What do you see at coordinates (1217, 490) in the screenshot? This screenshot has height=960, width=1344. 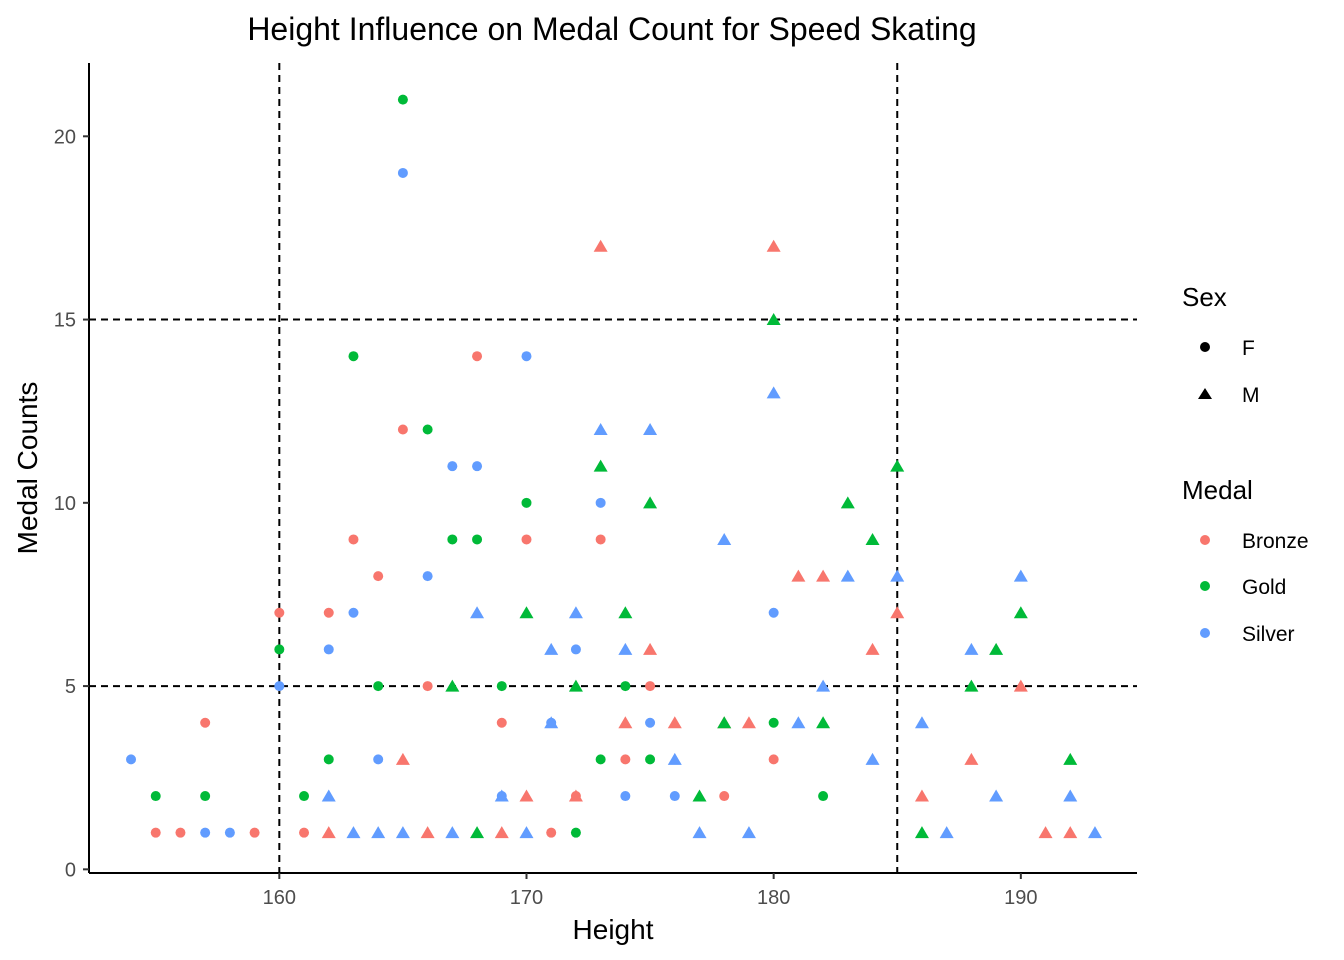 I see `legend-medal-title: Medal` at bounding box center [1217, 490].